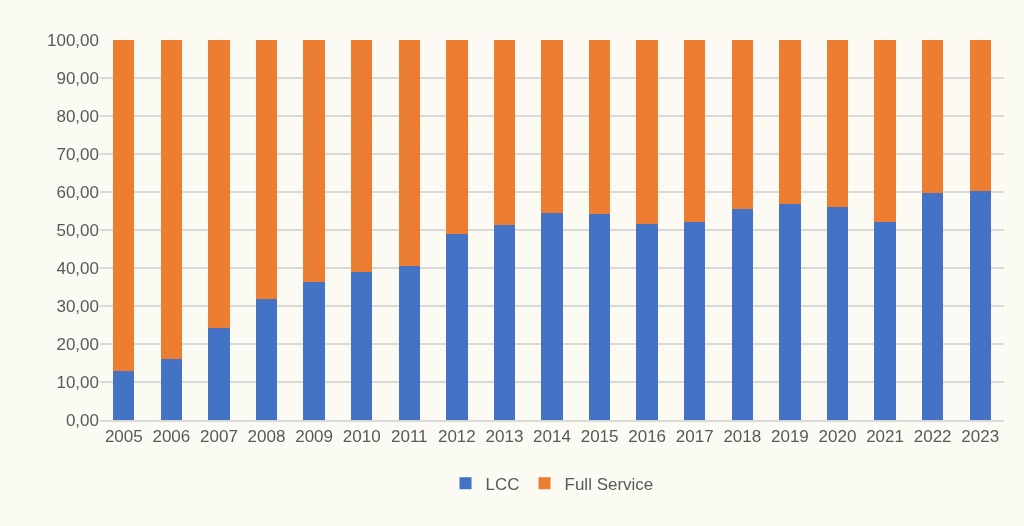 Image resolution: width=1024 pixels, height=526 pixels. I want to click on y-tick-label: 30,00, so click(77, 306).